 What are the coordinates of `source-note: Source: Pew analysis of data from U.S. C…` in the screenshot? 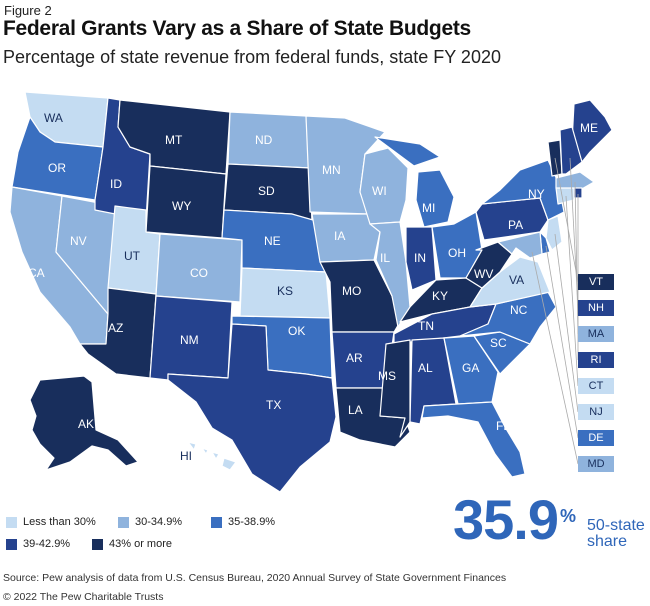 It's located at (255, 578).